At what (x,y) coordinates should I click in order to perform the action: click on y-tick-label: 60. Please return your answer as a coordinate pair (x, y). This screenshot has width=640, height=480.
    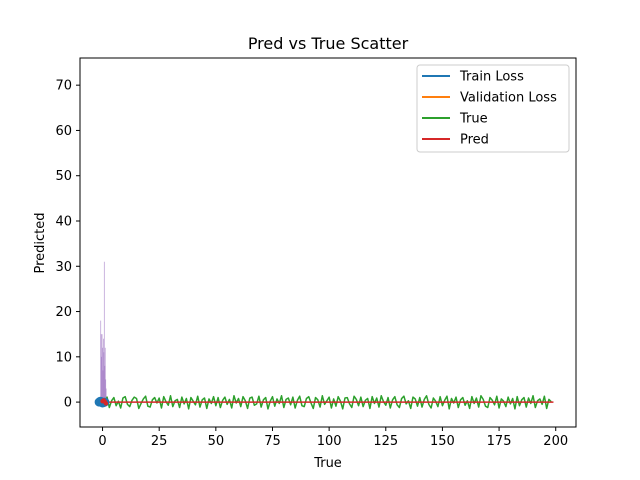
    Looking at the image, I should click on (63, 131).